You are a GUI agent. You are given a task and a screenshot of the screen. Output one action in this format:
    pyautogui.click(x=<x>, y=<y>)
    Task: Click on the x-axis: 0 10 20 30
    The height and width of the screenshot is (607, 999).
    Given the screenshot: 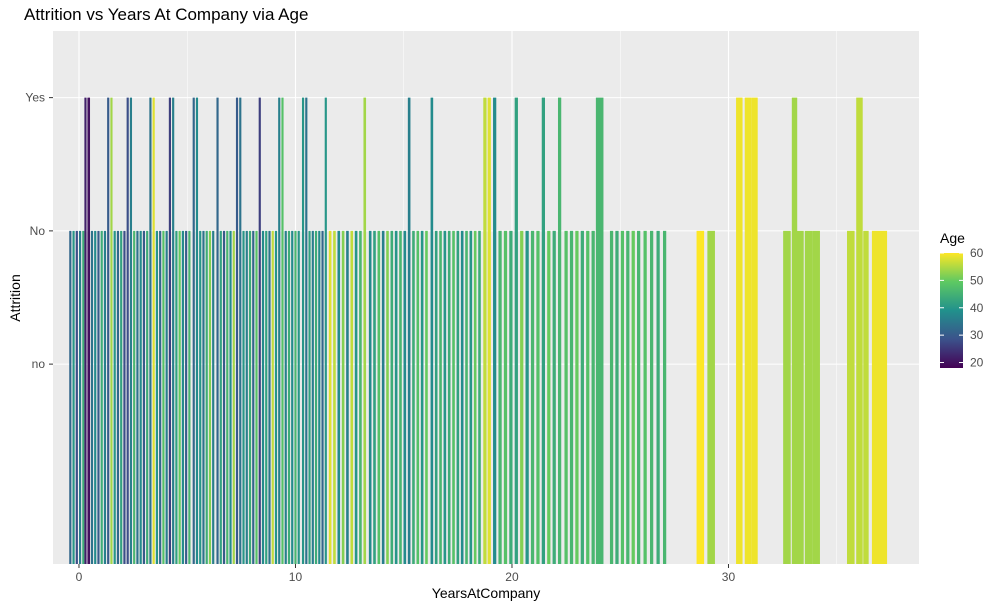 What is the action you would take?
    pyautogui.click(x=406, y=574)
    